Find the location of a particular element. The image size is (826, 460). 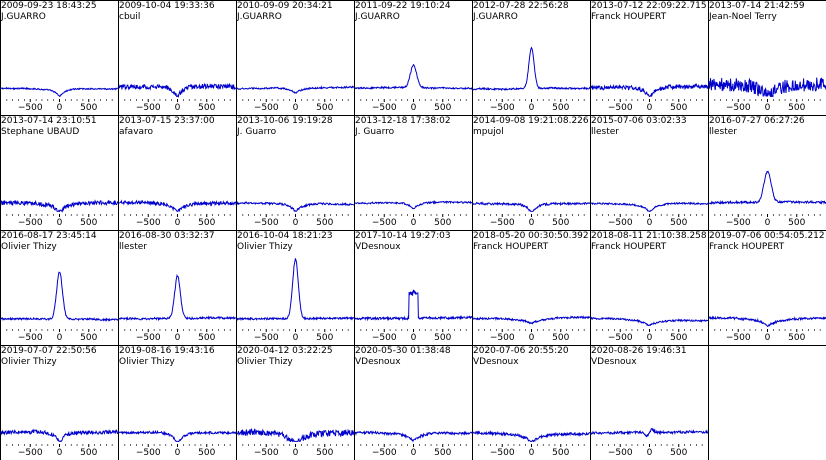

panel-date-label: 2013-07-12 22:09:22.715 is located at coordinates (649, 6).